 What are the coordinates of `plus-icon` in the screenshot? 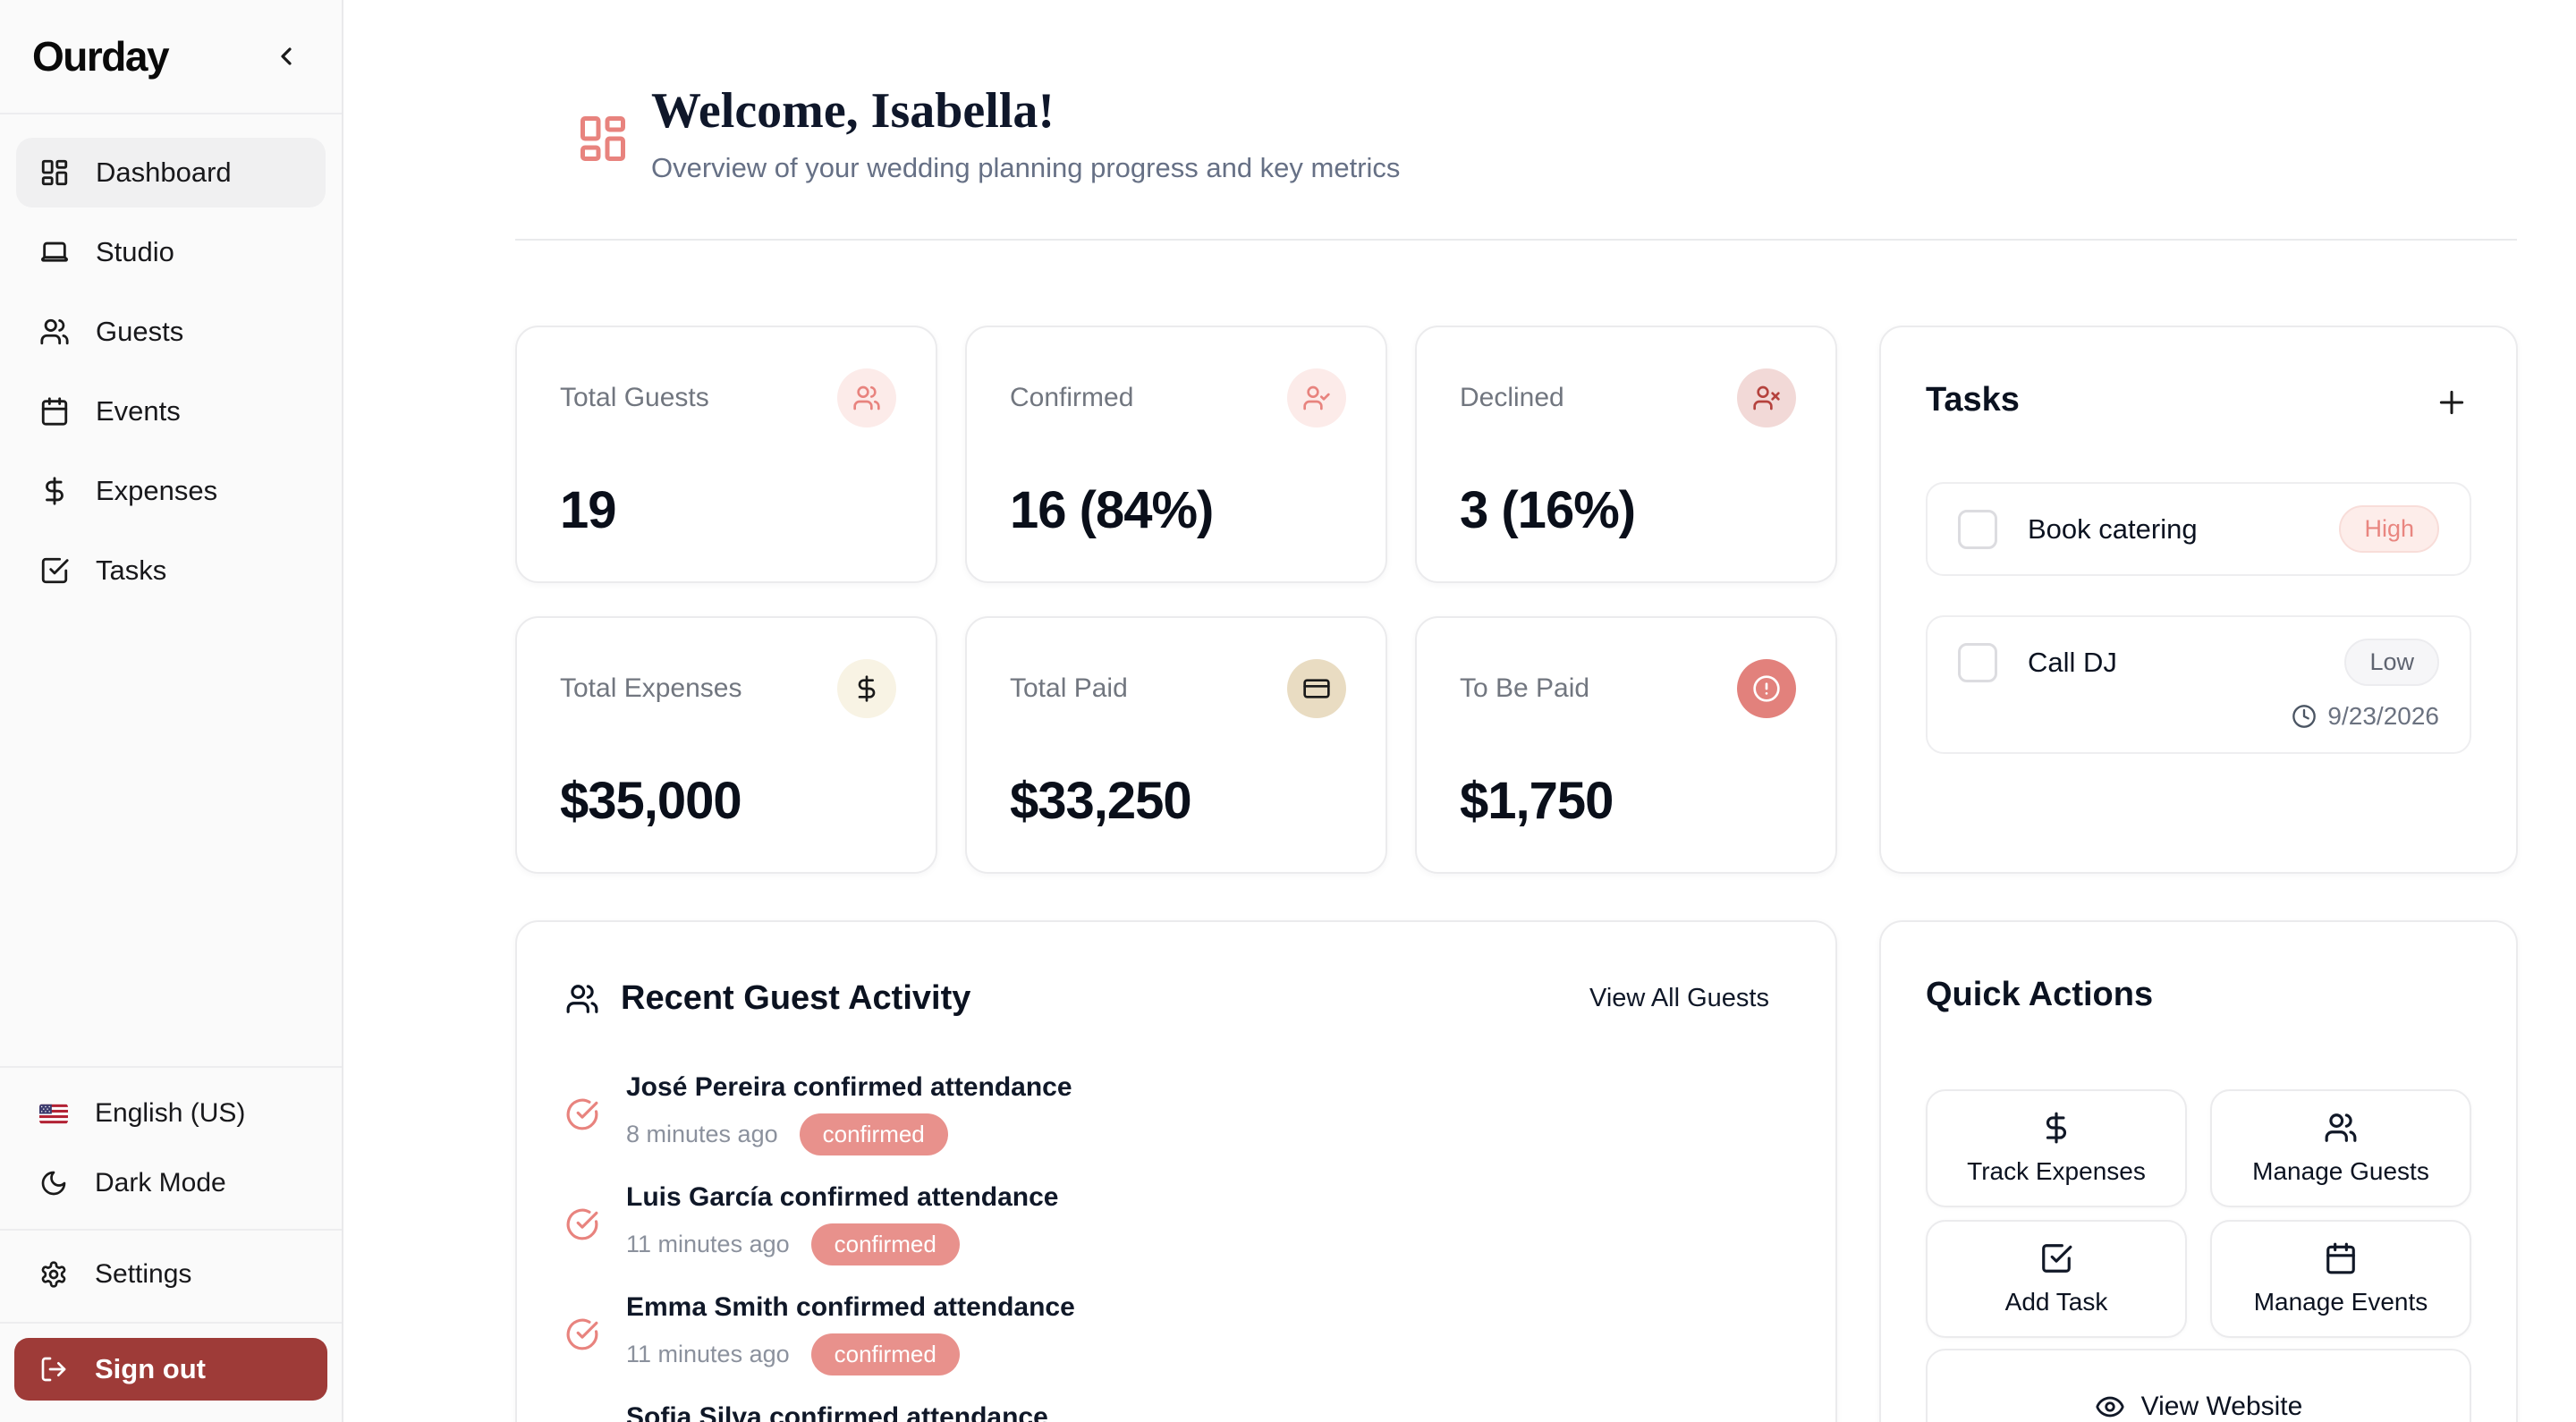 It's located at (2452, 402).